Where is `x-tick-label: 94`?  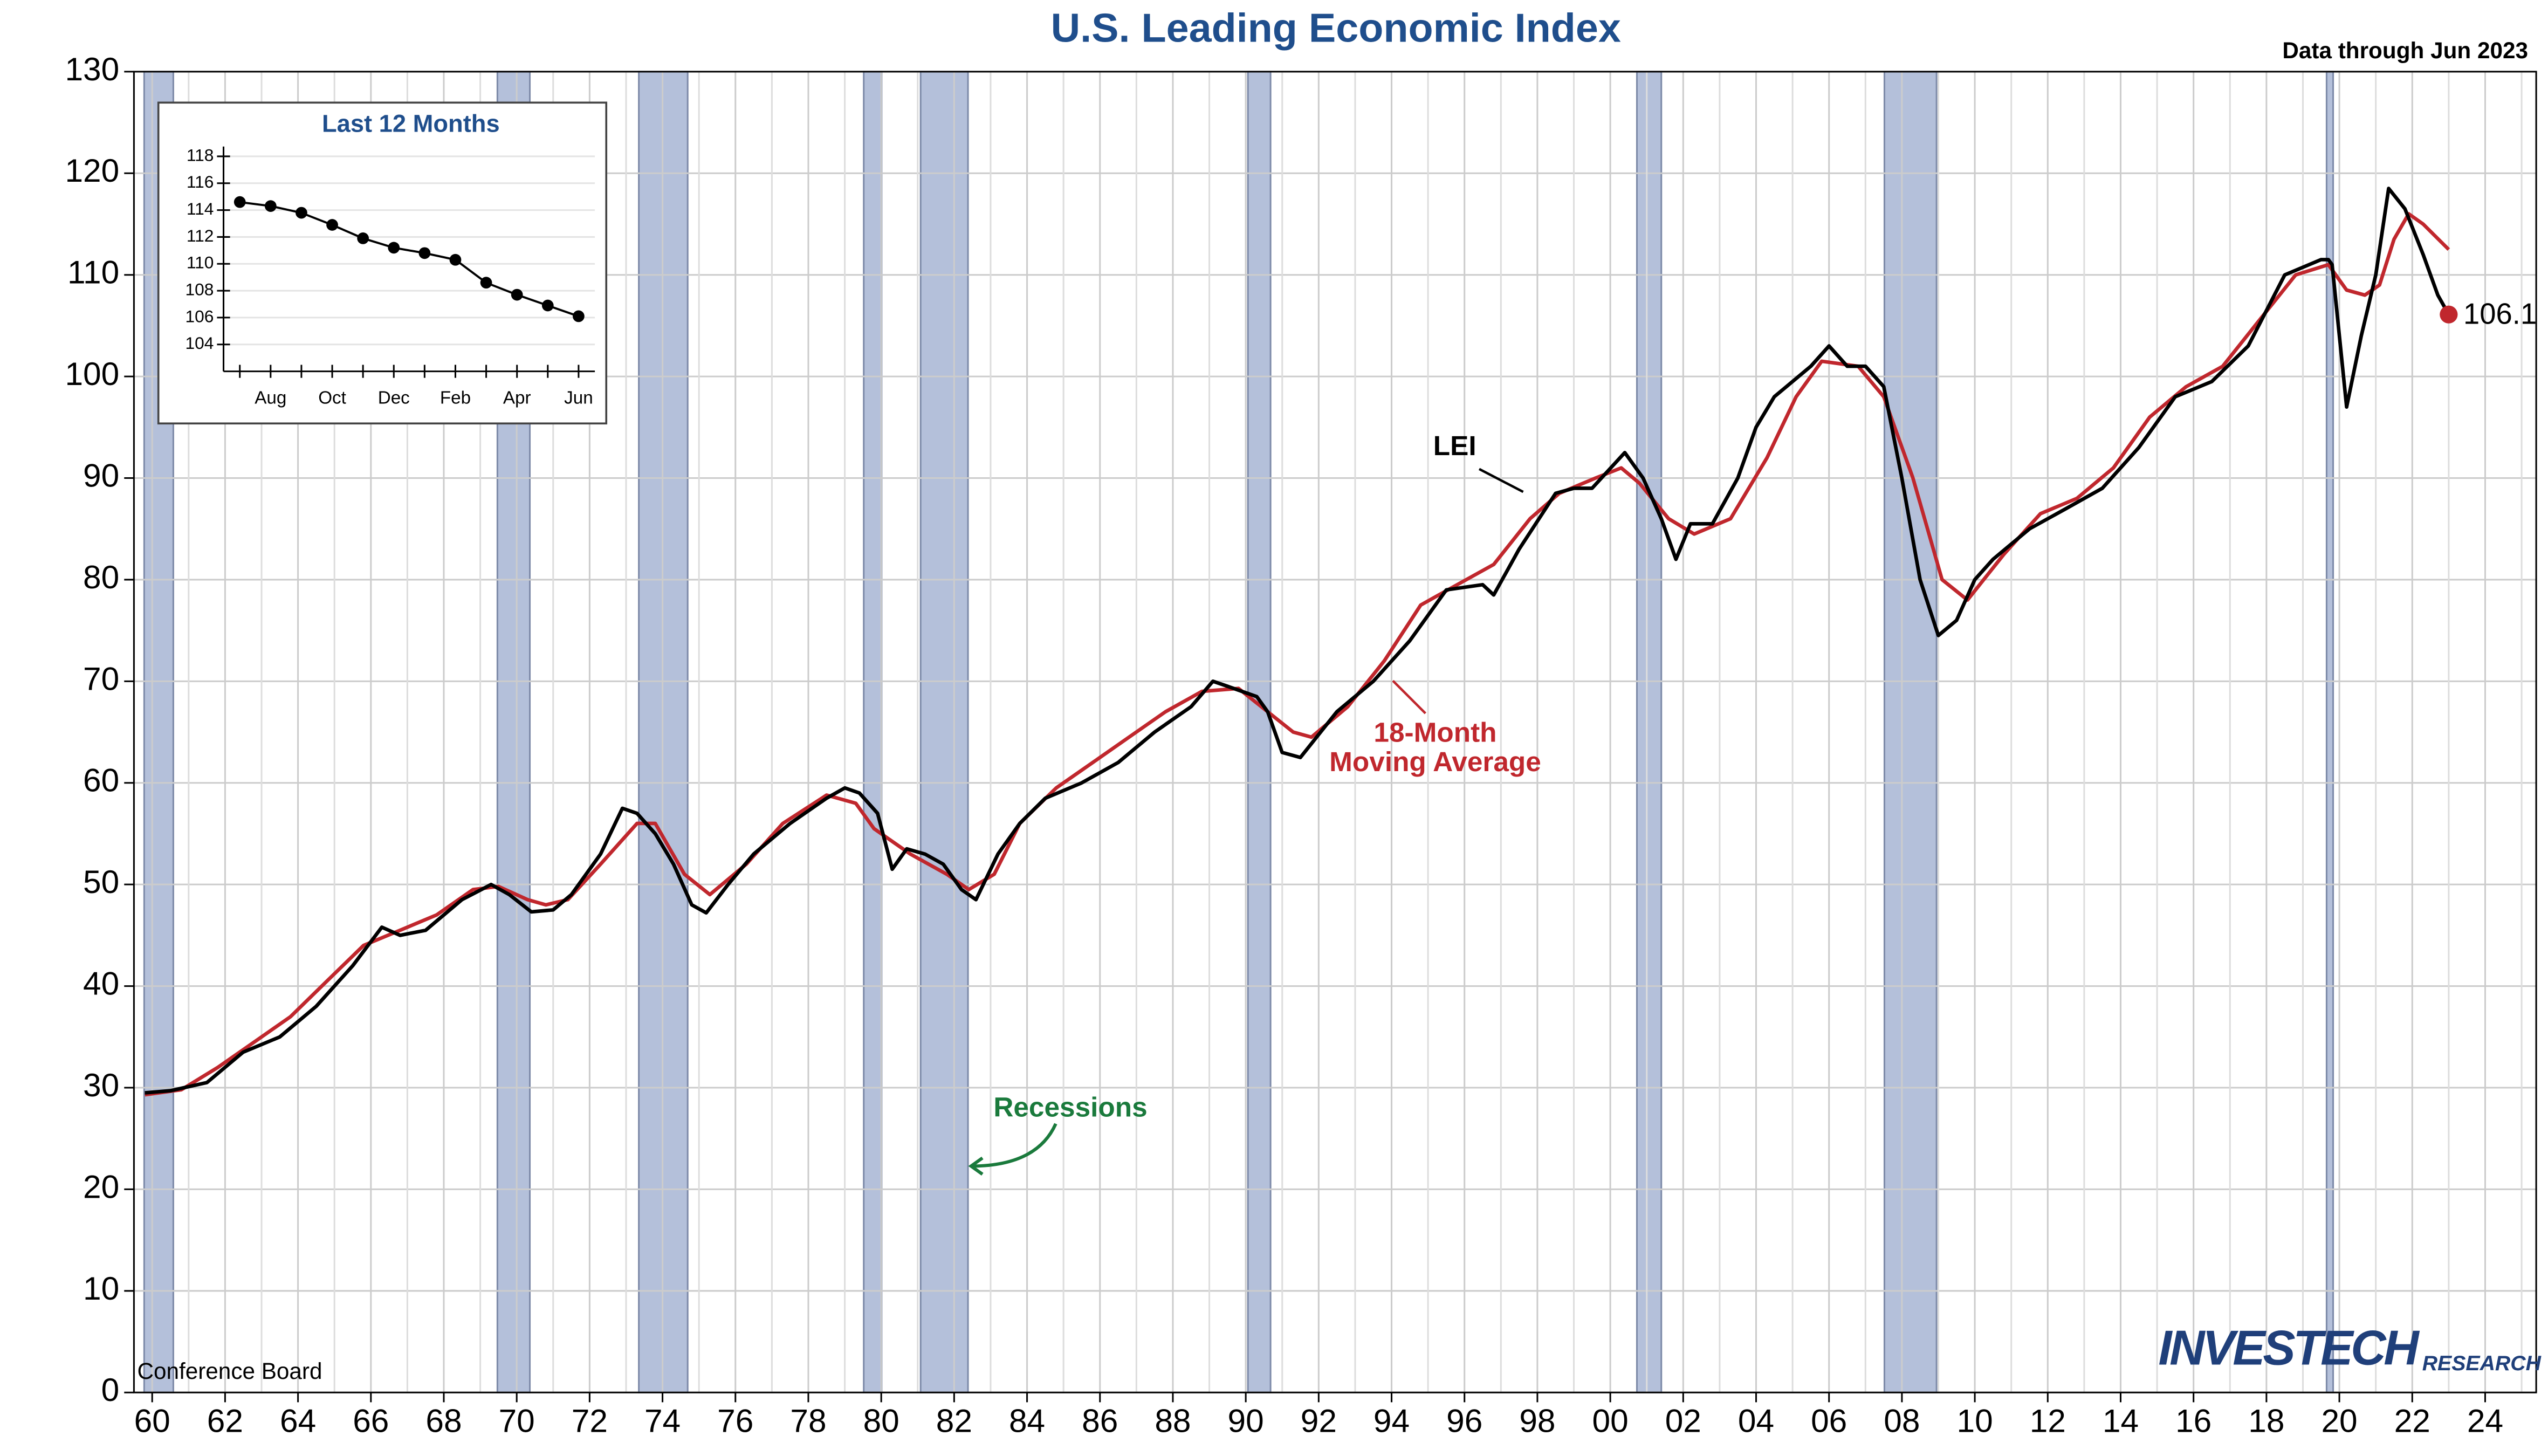
x-tick-label: 94 is located at coordinates (1391, 1421).